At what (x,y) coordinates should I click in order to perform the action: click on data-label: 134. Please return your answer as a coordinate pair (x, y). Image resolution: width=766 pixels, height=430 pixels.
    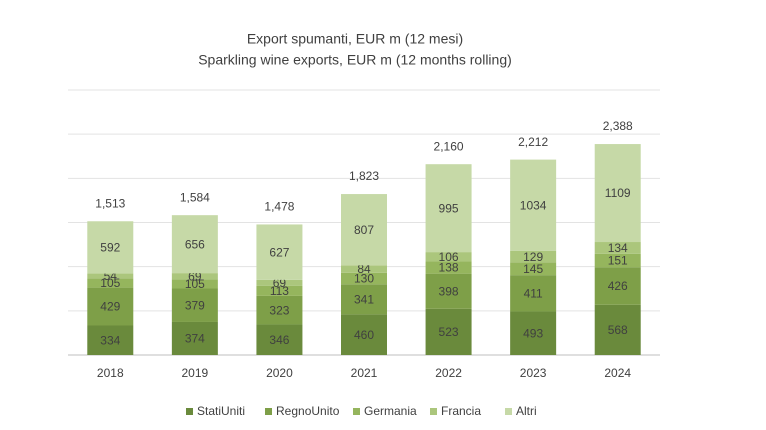
    Looking at the image, I should click on (618, 248).